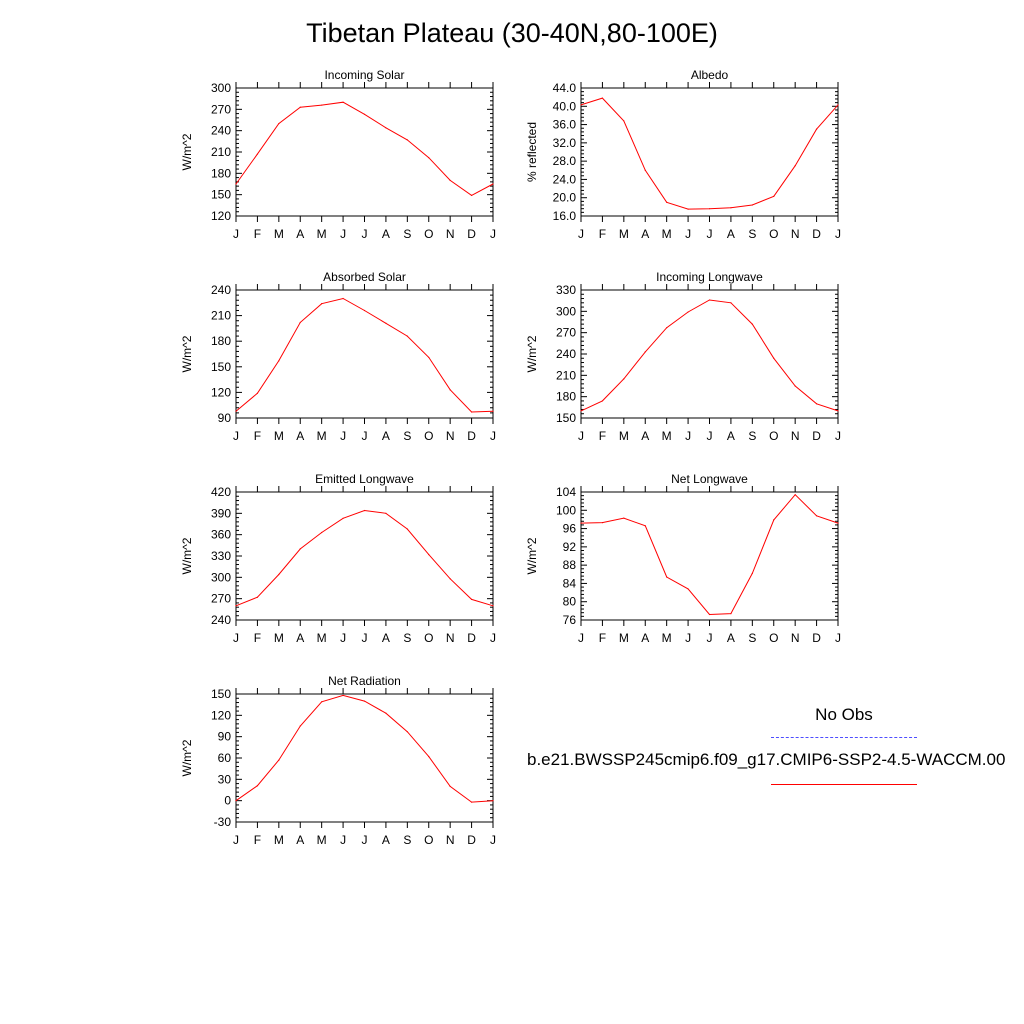  What do you see at coordinates (225, 779) in the screenshot?
I see `y-tick-label: 30` at bounding box center [225, 779].